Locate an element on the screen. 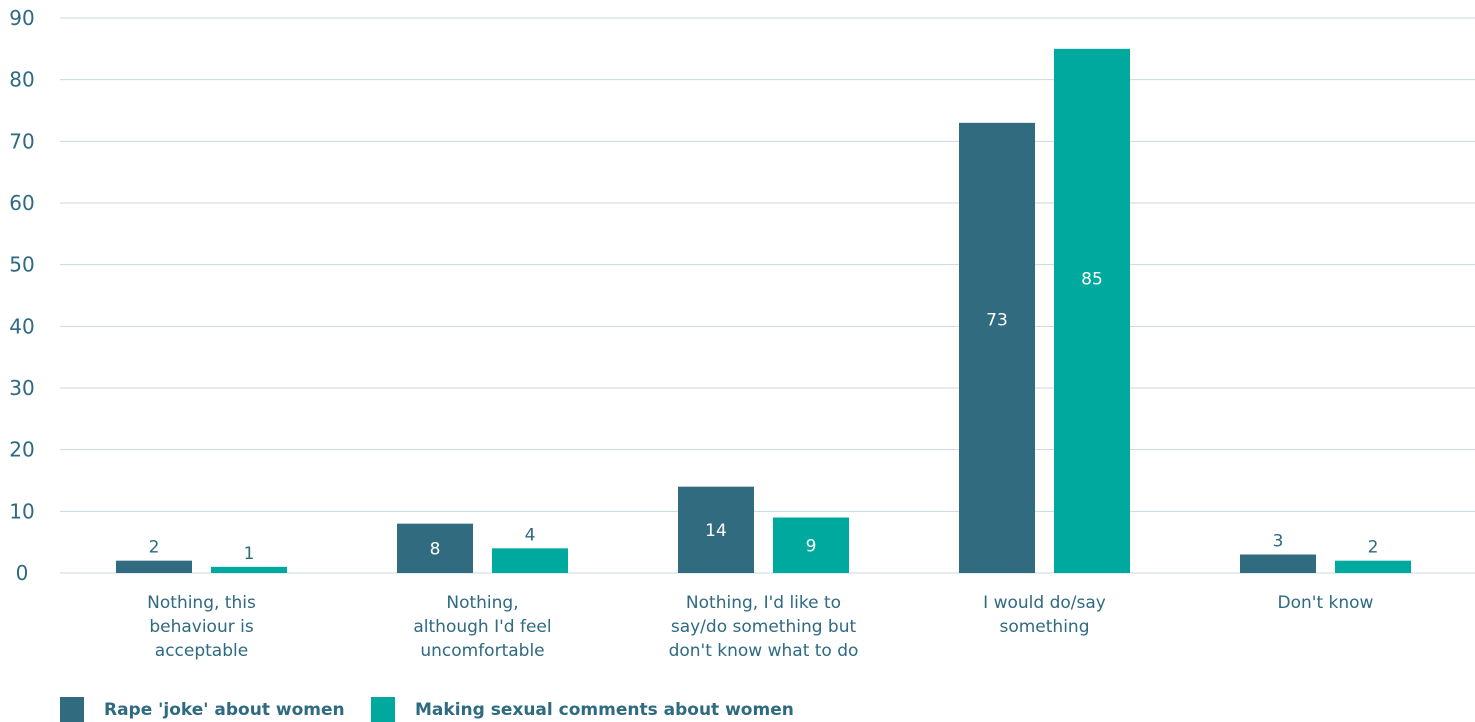 This screenshot has height=722, width=1475. data-label: 9 is located at coordinates (811, 546).